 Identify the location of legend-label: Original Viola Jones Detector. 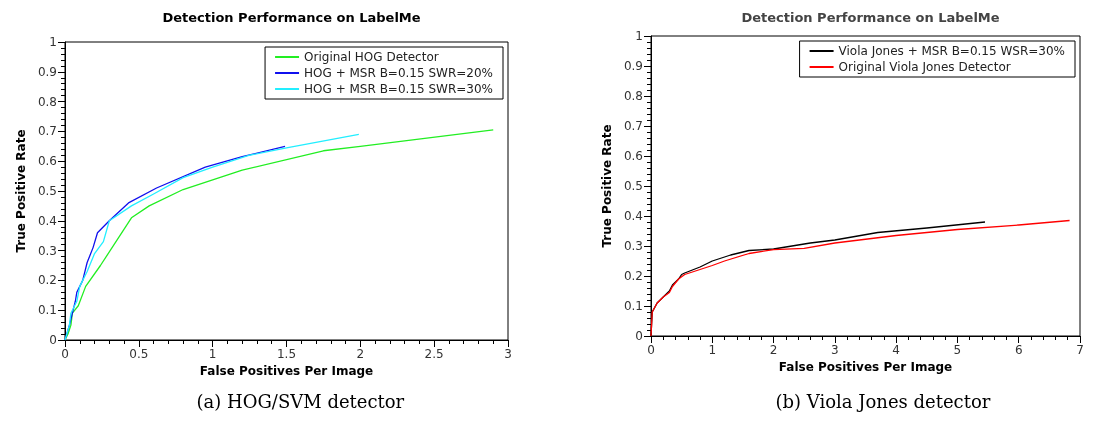
(924, 67).